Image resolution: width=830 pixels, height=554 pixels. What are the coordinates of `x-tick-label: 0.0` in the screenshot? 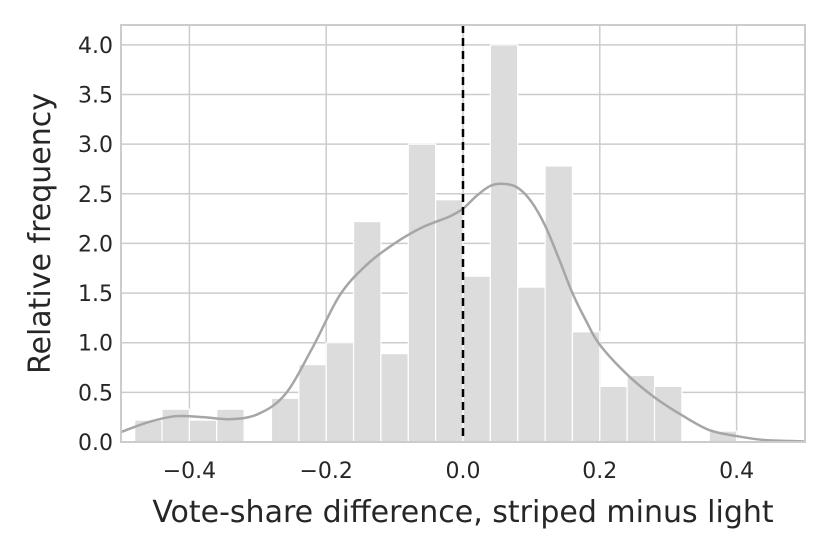 It's located at (463, 471).